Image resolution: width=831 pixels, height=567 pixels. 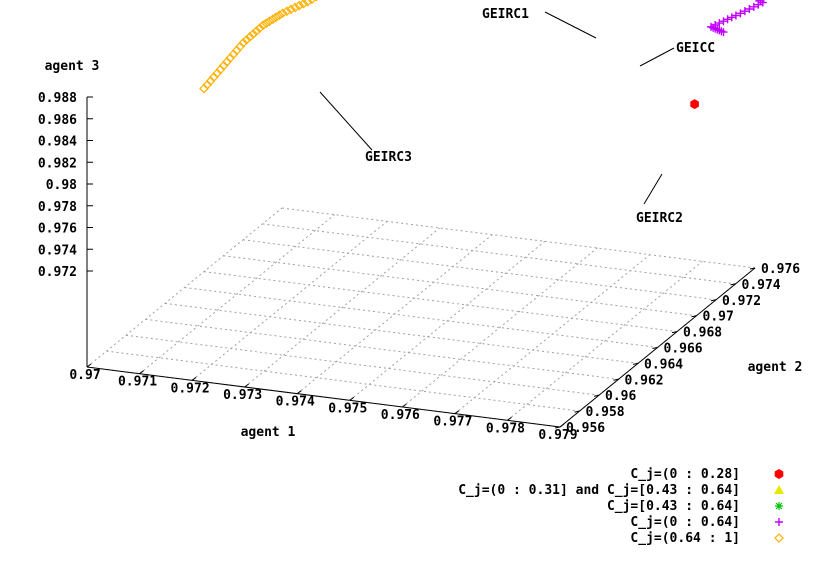 I want to click on legend-label: C_j=(0 : 0.64], so click(x=685, y=522).